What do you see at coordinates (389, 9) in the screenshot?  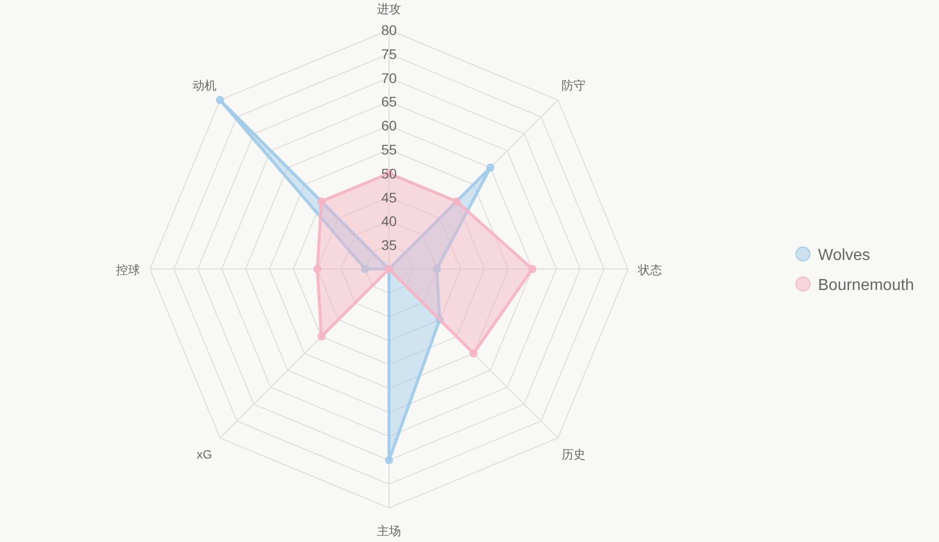 I see `spoke-label: 进攻` at bounding box center [389, 9].